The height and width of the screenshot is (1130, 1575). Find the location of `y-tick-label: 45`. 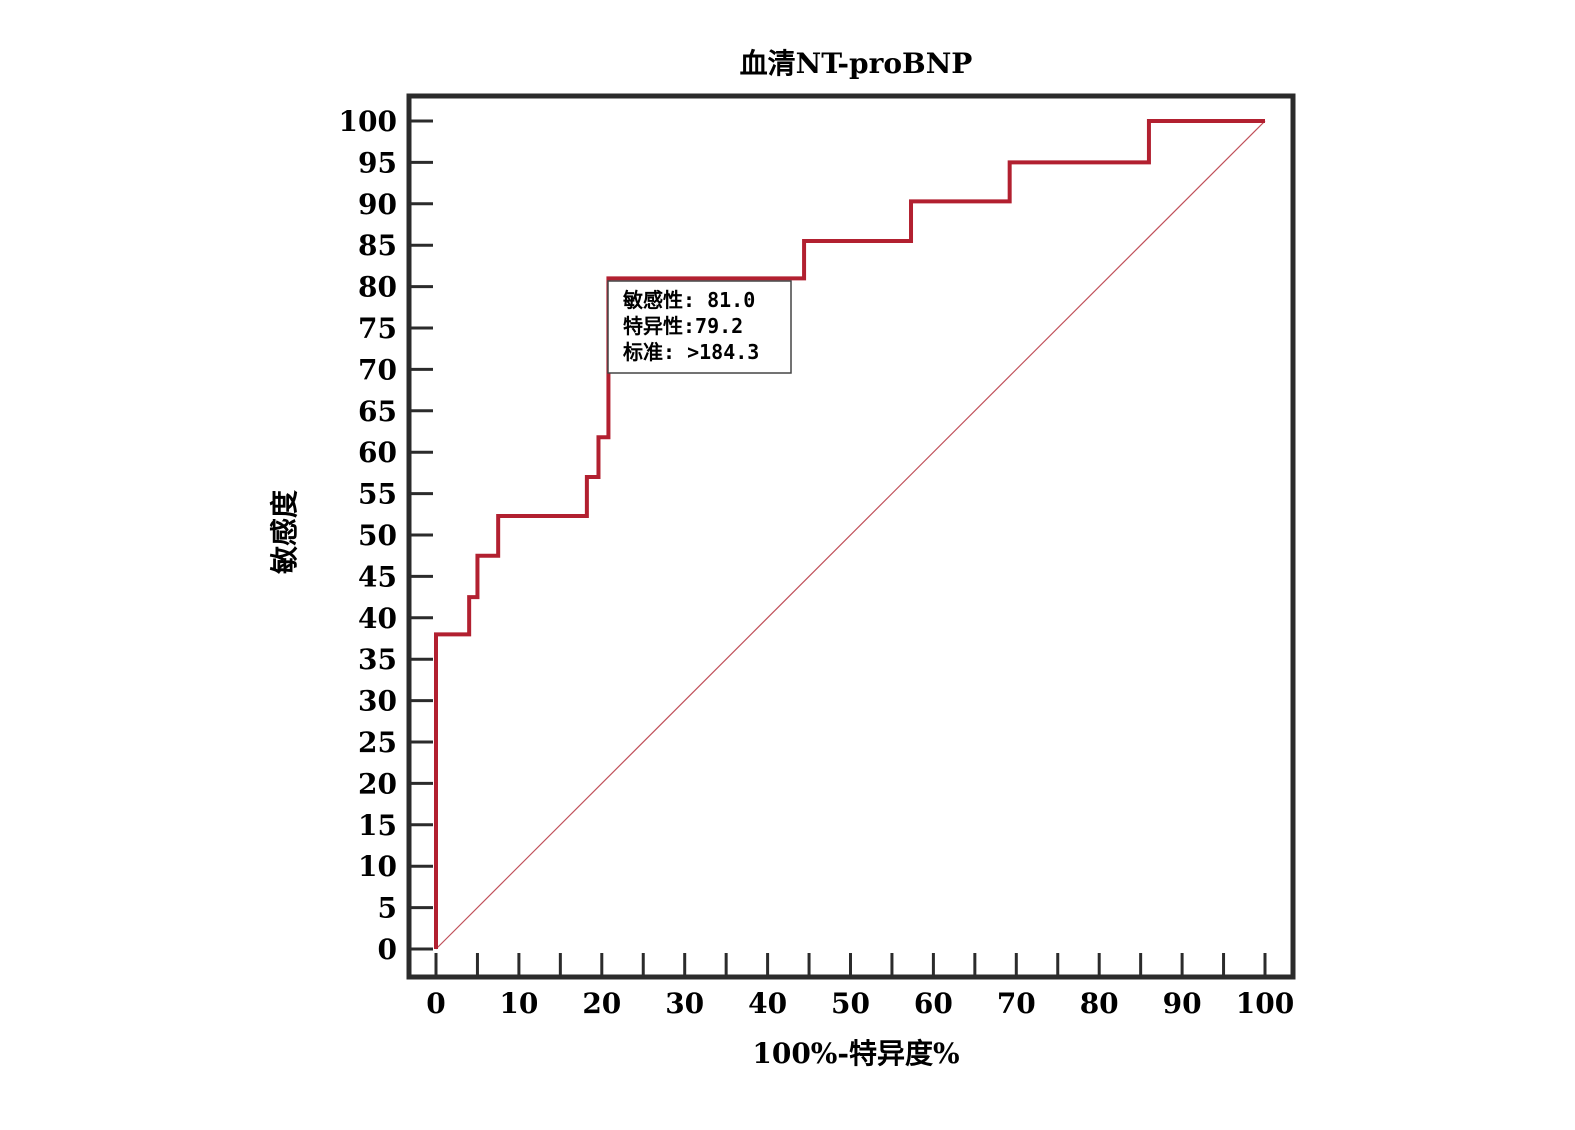

y-tick-label: 45 is located at coordinates (377, 576).